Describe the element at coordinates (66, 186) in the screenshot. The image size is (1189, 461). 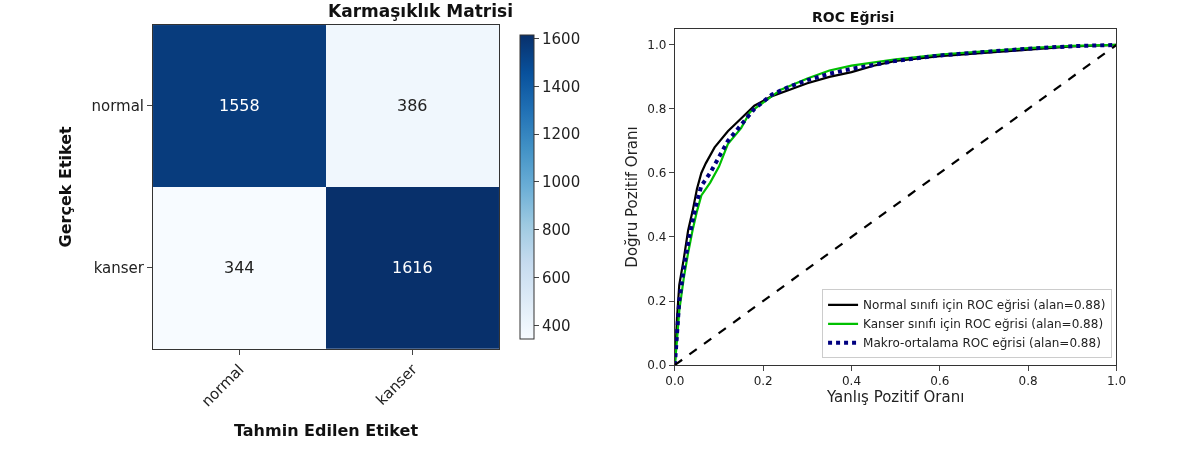
I see `y-axis-title: Gerçek Etiket` at that location.